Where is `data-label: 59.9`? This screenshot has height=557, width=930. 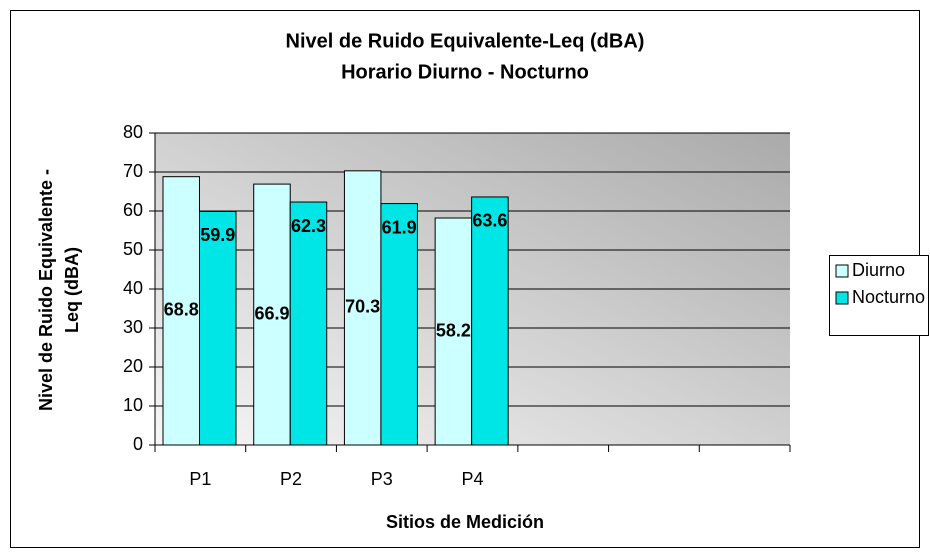
data-label: 59.9 is located at coordinates (217, 235).